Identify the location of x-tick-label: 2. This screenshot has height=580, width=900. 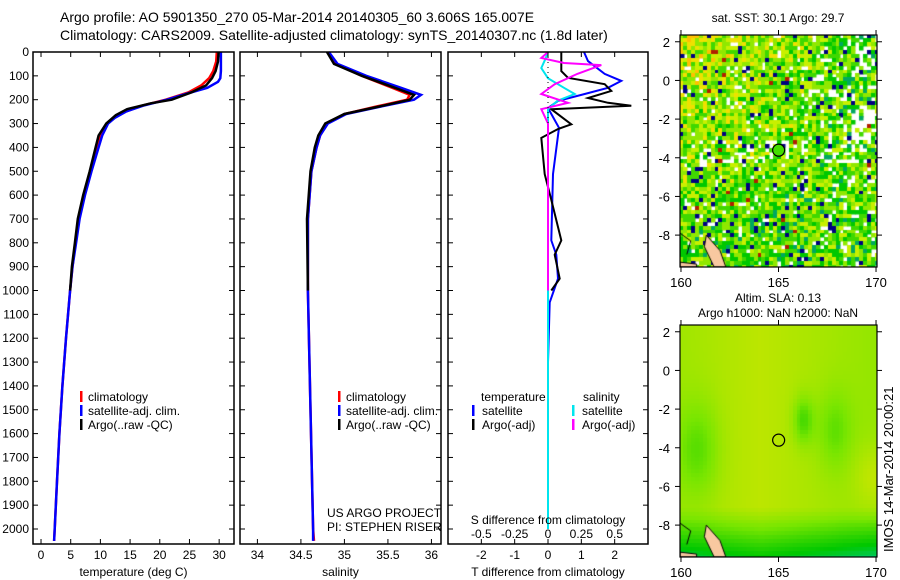
(614, 555).